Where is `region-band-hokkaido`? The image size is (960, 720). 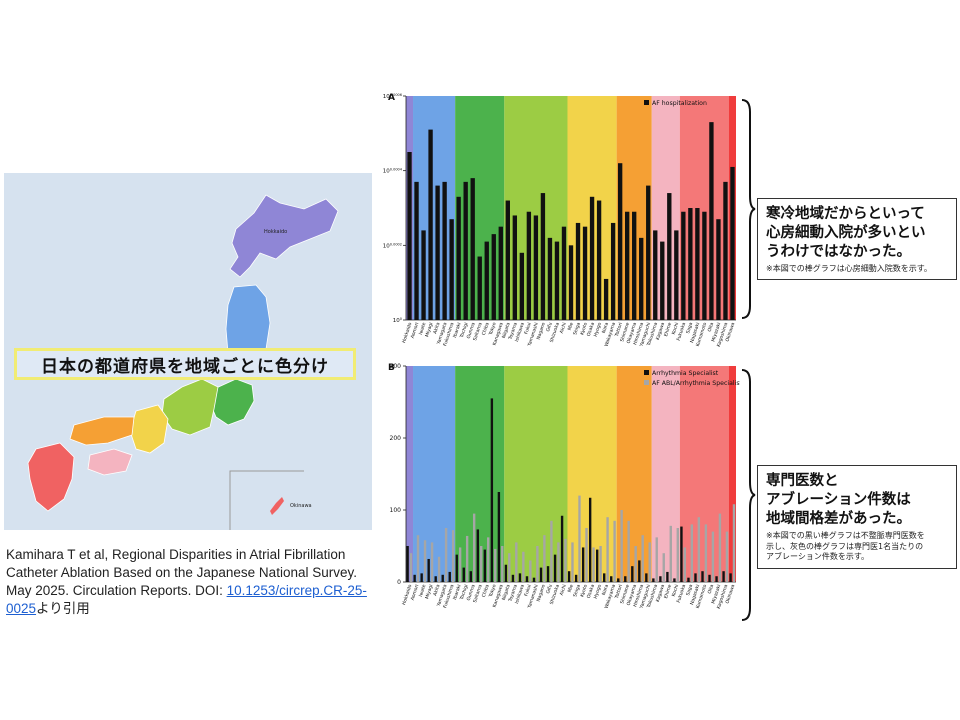 region-band-hokkaido is located at coordinates (410, 474).